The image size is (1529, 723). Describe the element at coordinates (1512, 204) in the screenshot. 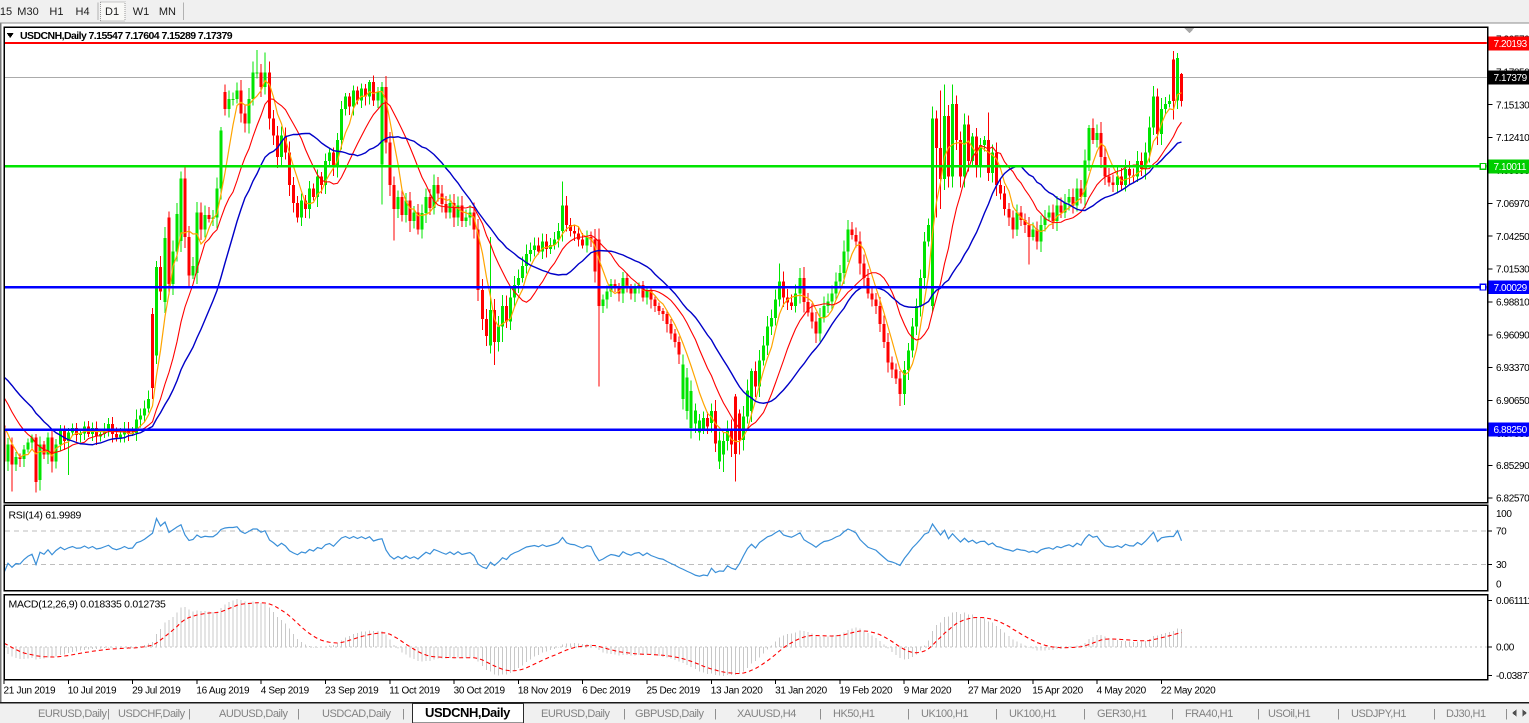

I see `svg-text: 7.06970` at that location.